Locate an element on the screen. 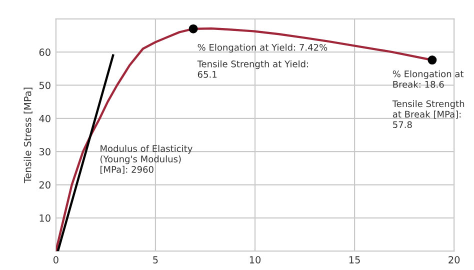 The image size is (474, 270). x-tick-label: 20 is located at coordinates (454, 260).